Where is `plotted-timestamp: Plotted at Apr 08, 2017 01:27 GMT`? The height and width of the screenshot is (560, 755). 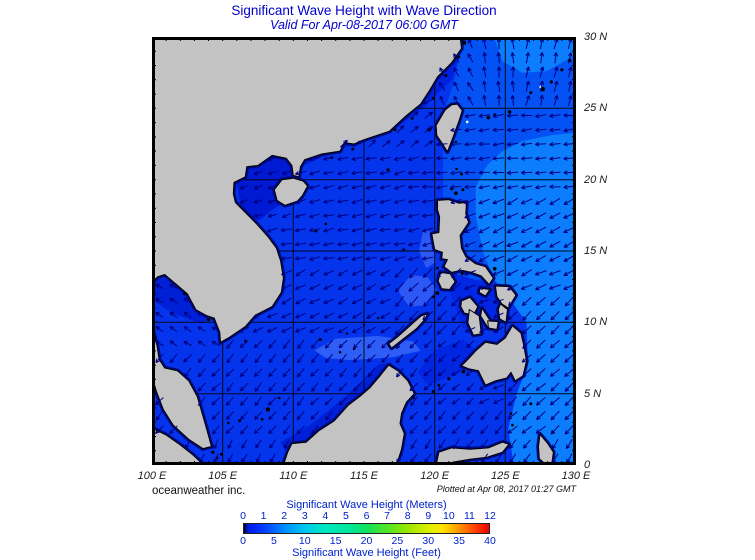 plotted-timestamp: Plotted at Apr 08, 2017 01:27 GMT is located at coordinates (506, 489).